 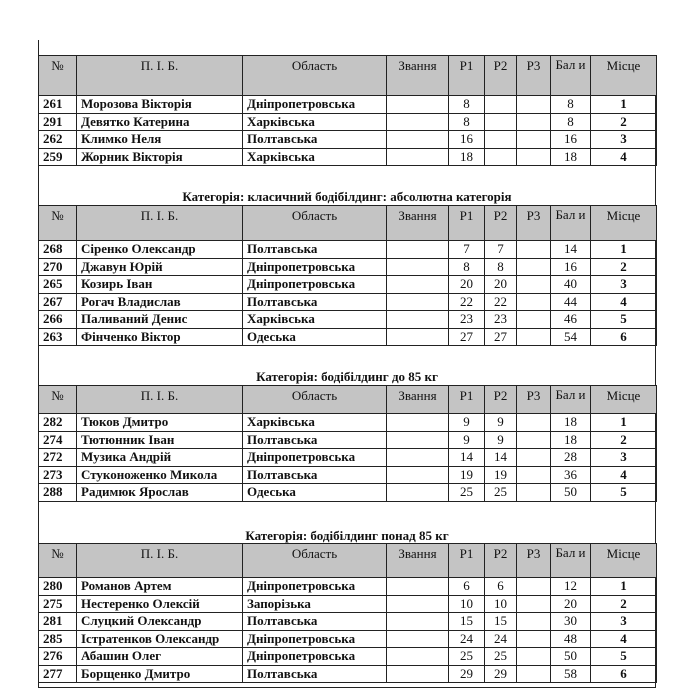 What do you see at coordinates (570, 284) in the screenshot?
I see `points-cell: 40` at bounding box center [570, 284].